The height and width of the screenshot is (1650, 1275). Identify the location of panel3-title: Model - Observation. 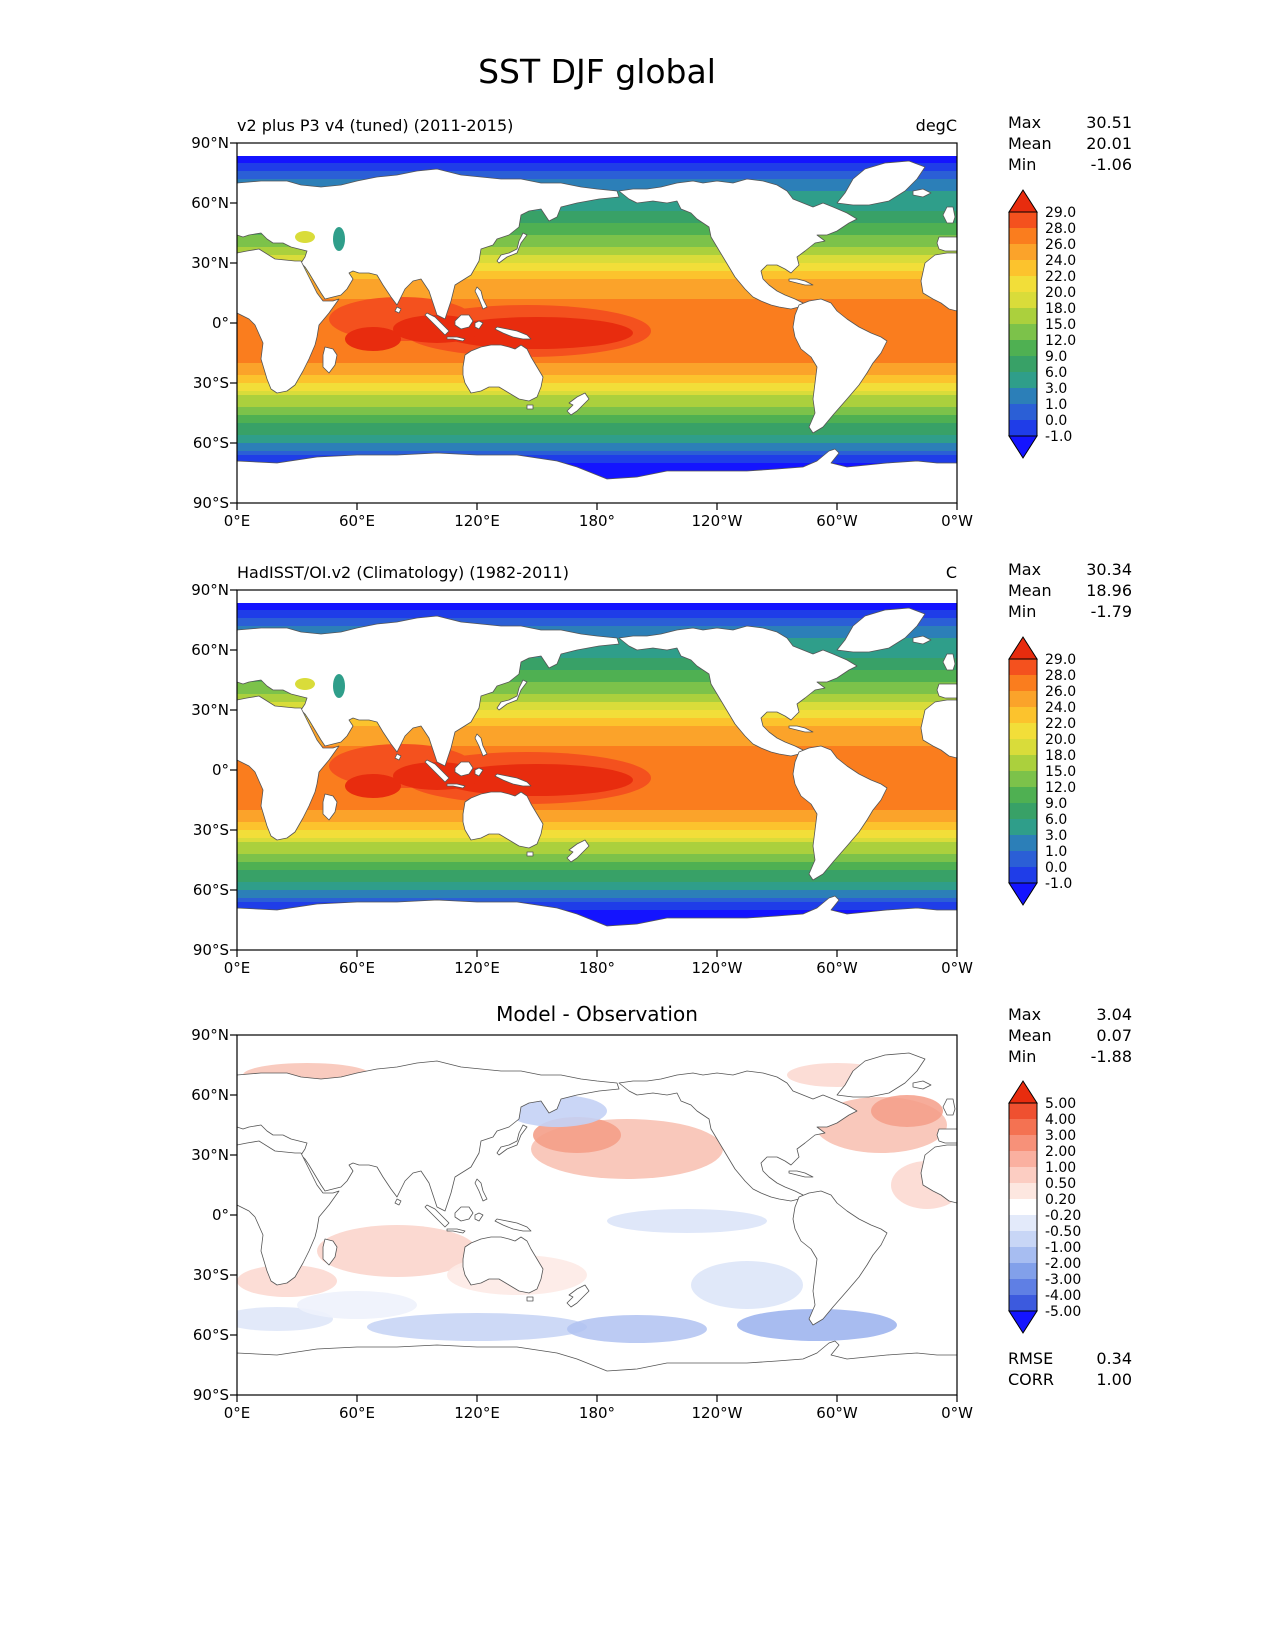
(597, 1014).